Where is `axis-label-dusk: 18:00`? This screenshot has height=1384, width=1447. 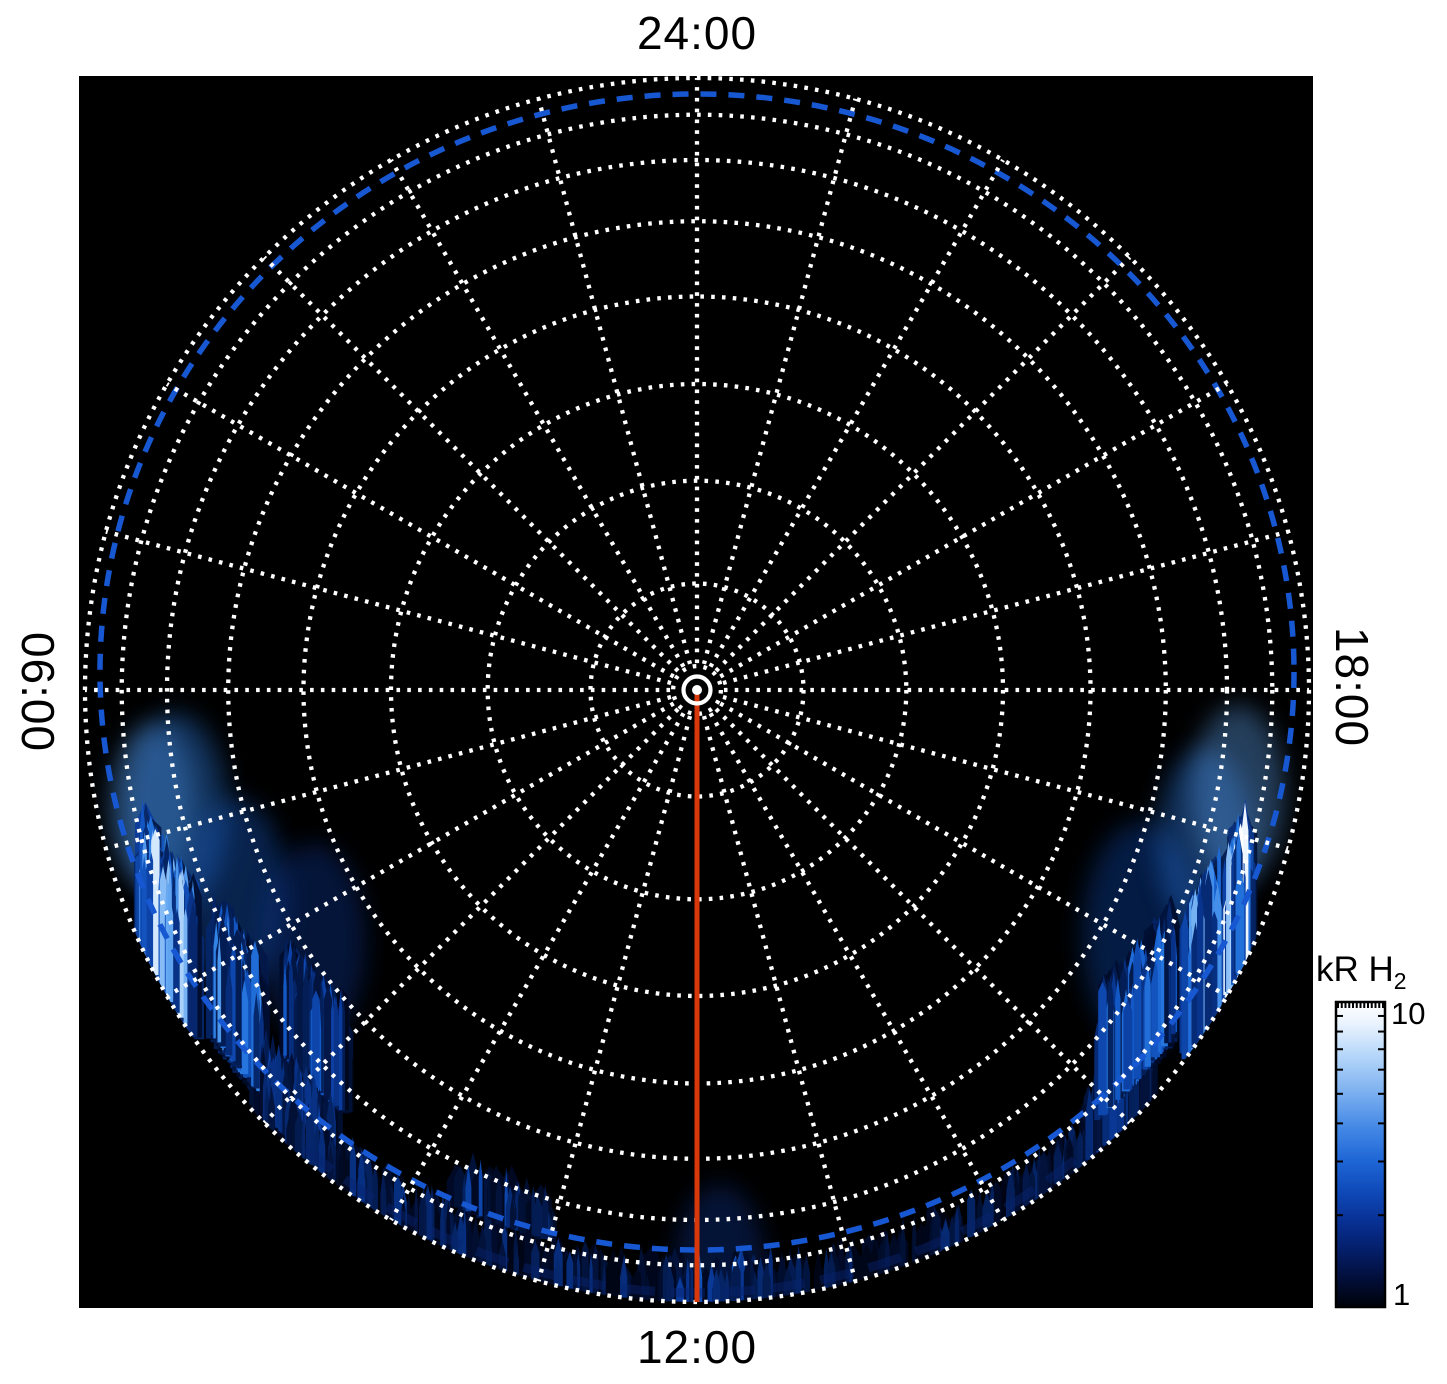
axis-label-dusk: 18:00 is located at coordinates (1352, 687).